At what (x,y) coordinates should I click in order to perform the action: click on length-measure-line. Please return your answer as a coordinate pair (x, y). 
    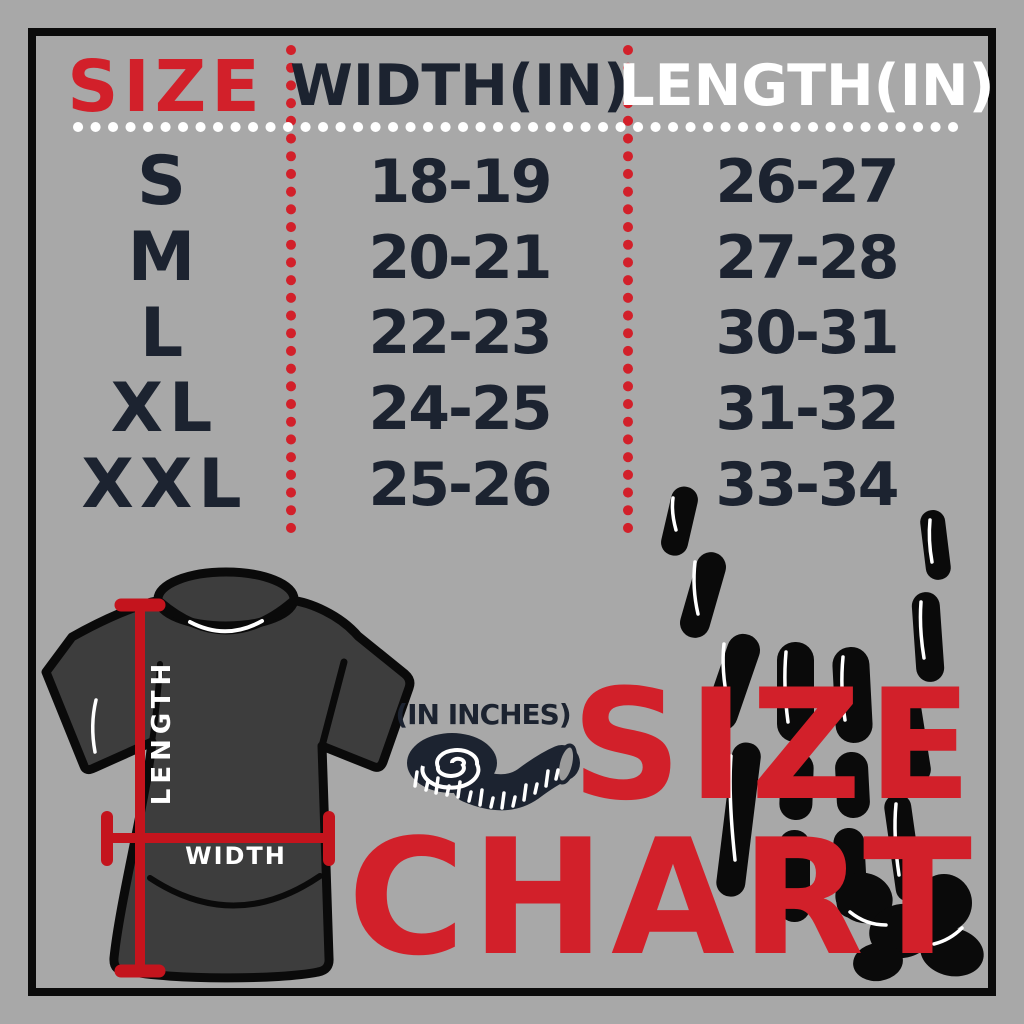
    Looking at the image, I should click on (140, 788).